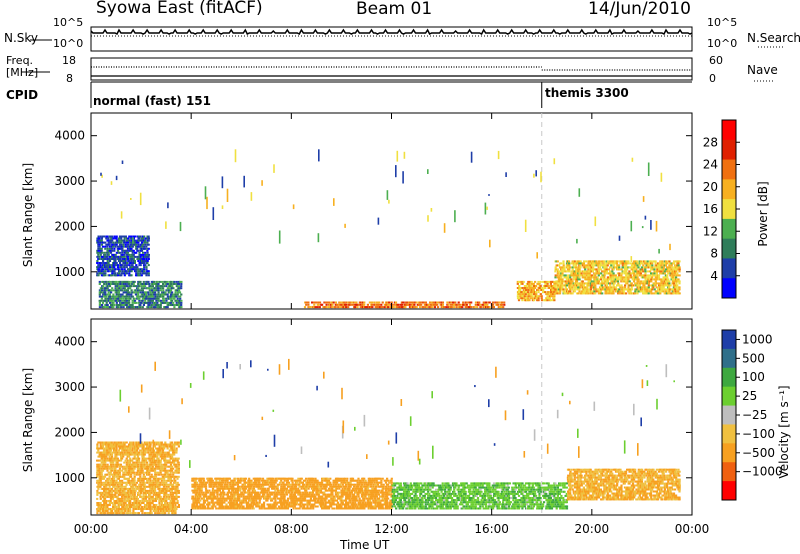  What do you see at coordinates (712, 78) in the screenshot?
I see `nave-ymin: 0` at bounding box center [712, 78].